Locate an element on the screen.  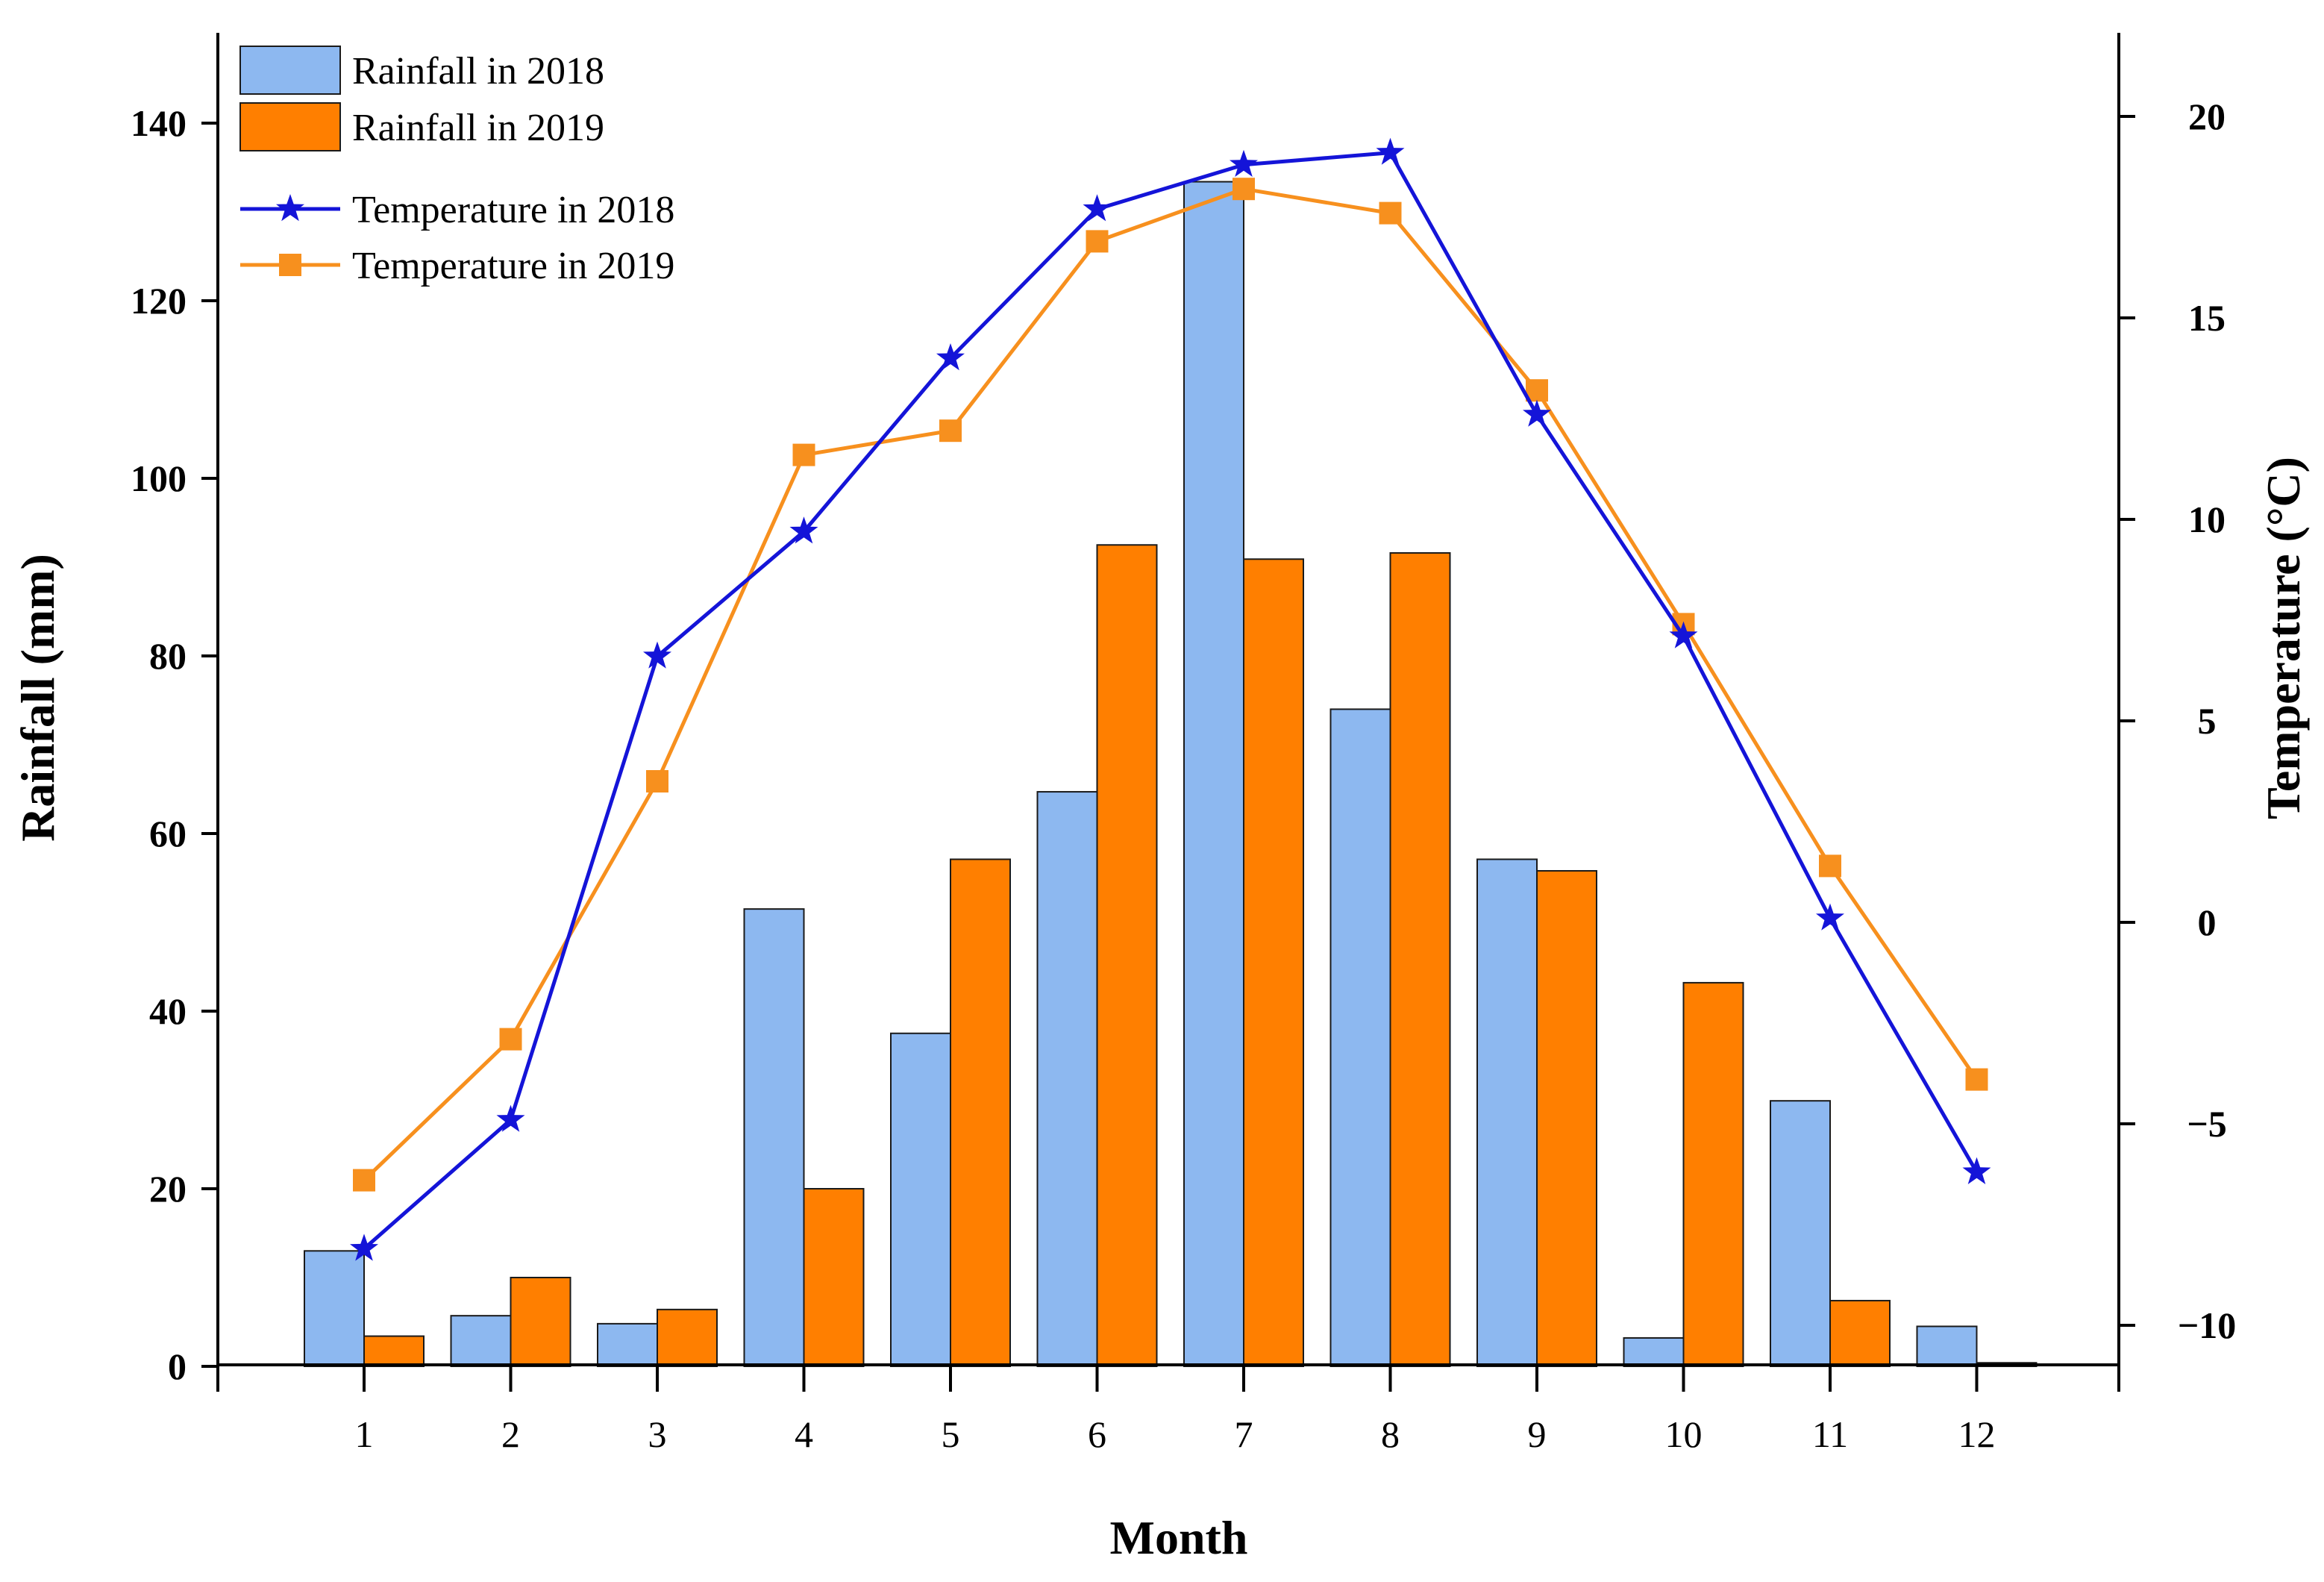
x-tick-label-3: 3 is located at coordinates (657, 1434).